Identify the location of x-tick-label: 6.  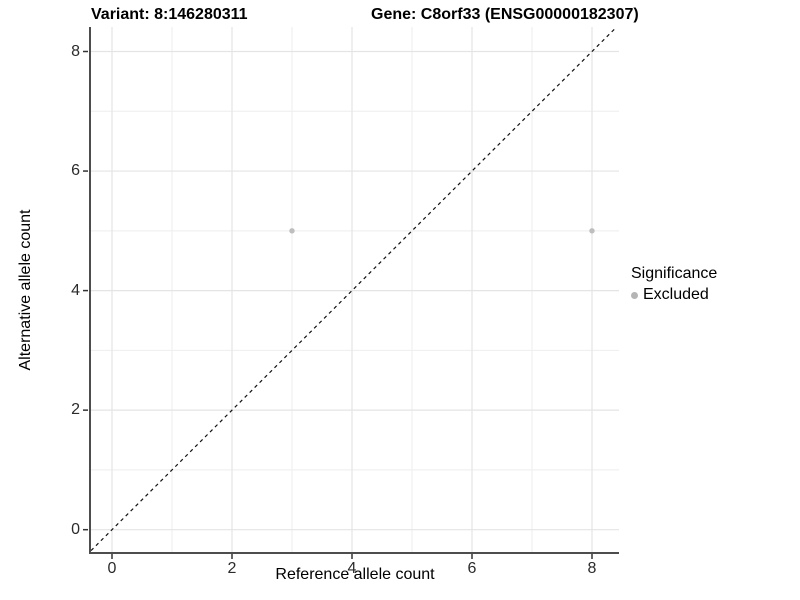
(472, 568).